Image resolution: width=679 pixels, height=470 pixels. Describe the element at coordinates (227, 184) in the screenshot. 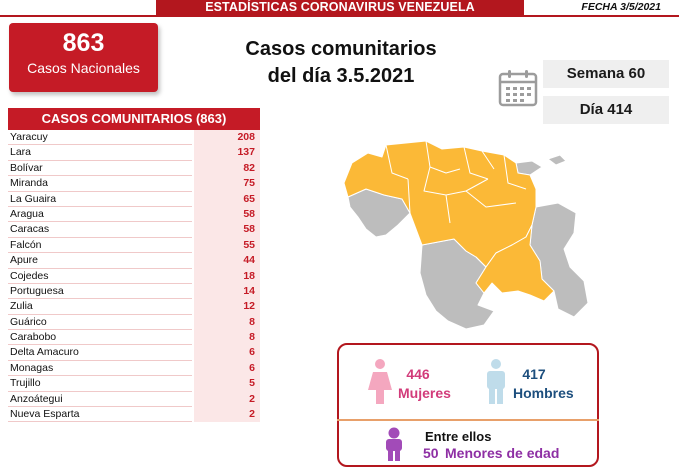

I see `state-cases: 75` at that location.